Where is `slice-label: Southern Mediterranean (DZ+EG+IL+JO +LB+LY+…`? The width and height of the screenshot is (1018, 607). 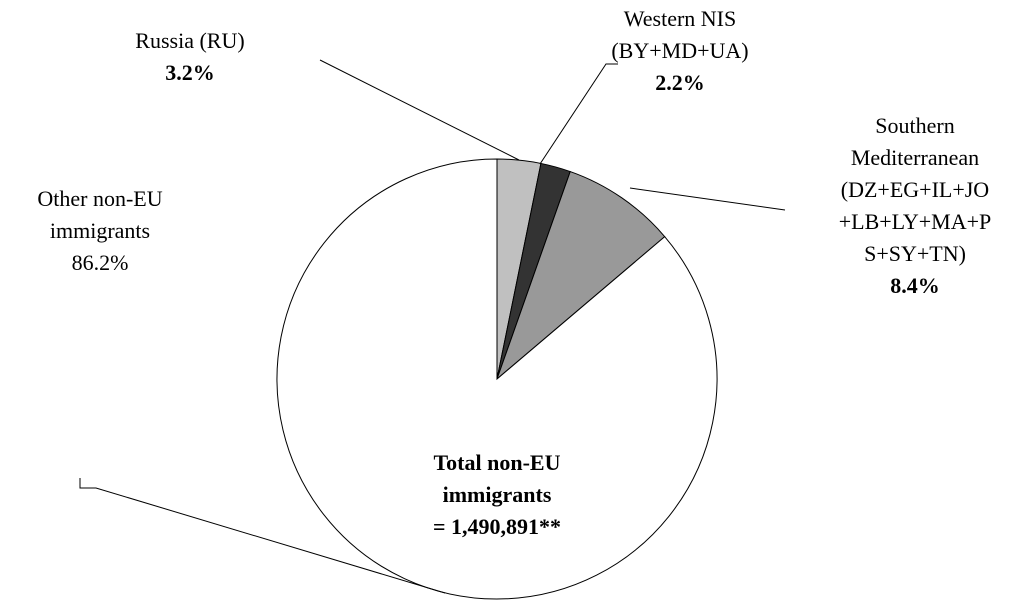
slice-label: Southern Mediterranean (DZ+EG+IL+JO +LB+LY+… is located at coordinates (915, 189).